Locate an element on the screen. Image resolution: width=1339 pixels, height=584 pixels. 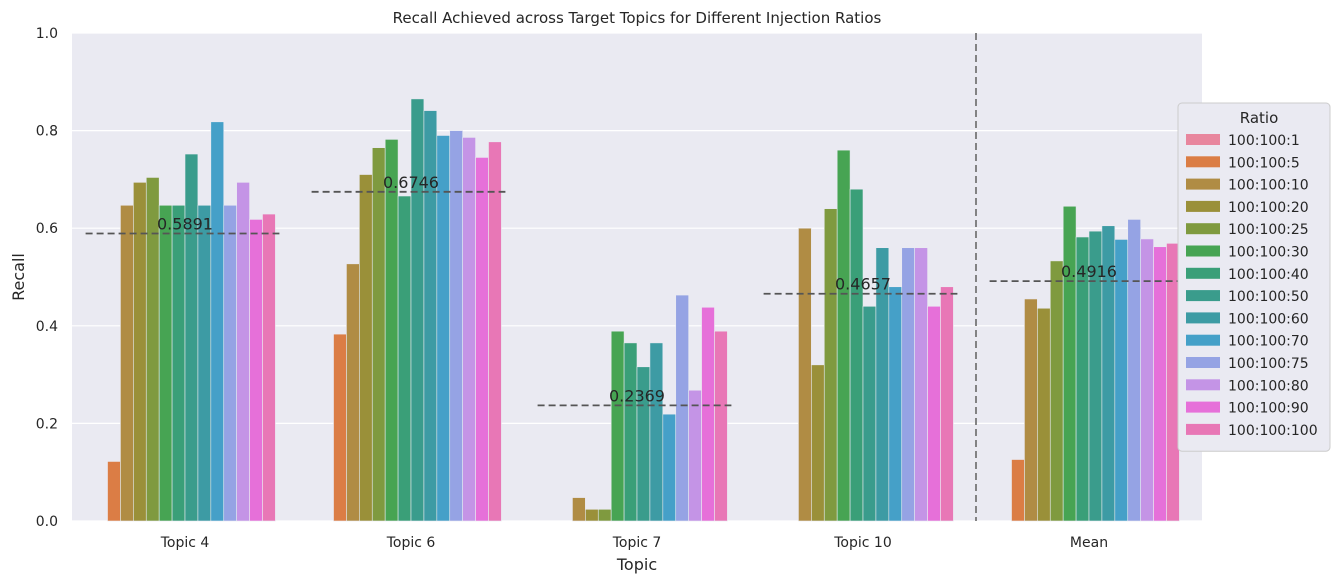
x-tick-label: Topic 6 is located at coordinates (411, 543).